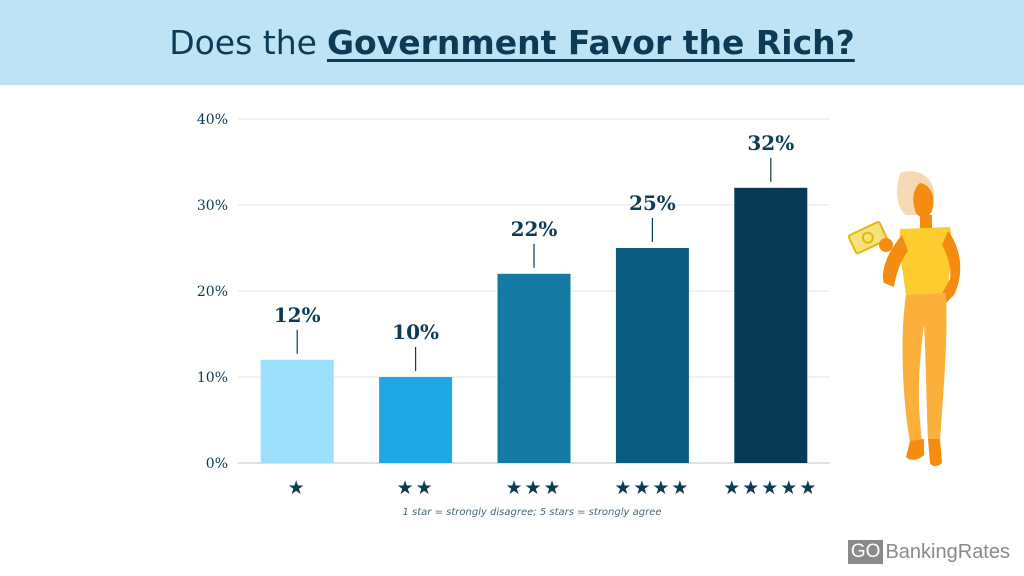  I want to click on x-tick-label-stars: ★★★, so click(533, 488).